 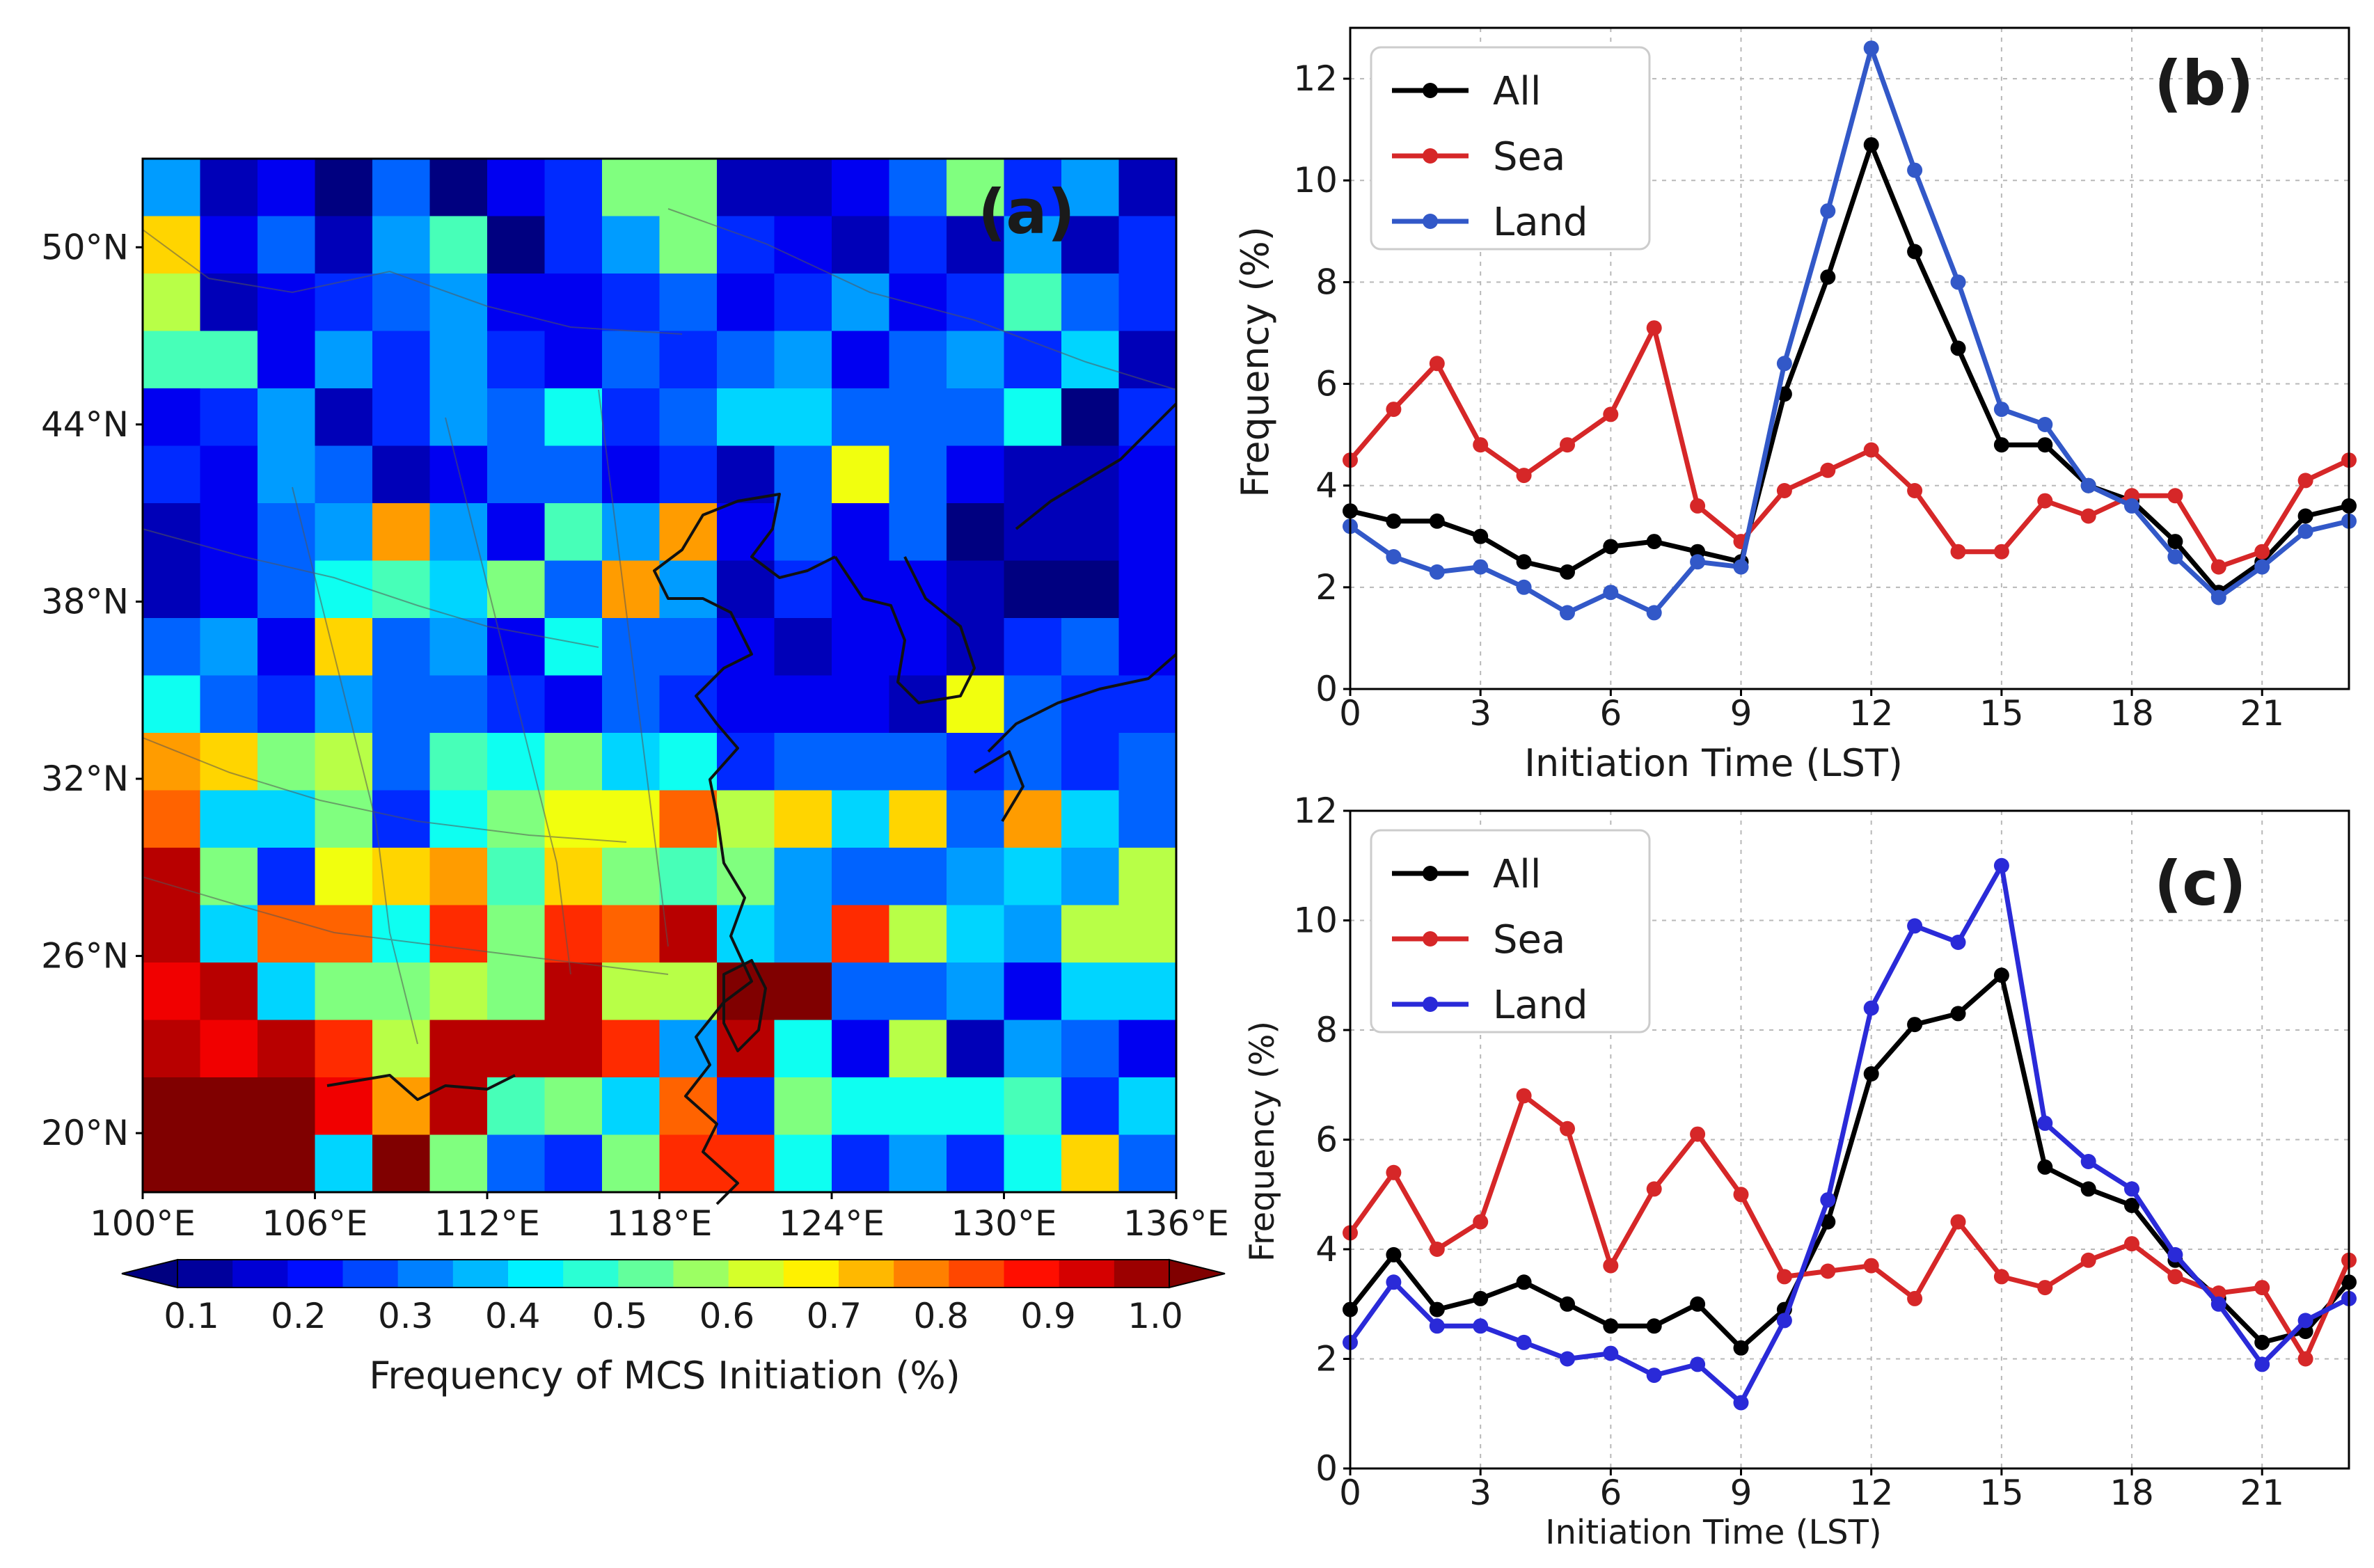 I want to click on y-tick-label: 12, so click(x=1315, y=811).